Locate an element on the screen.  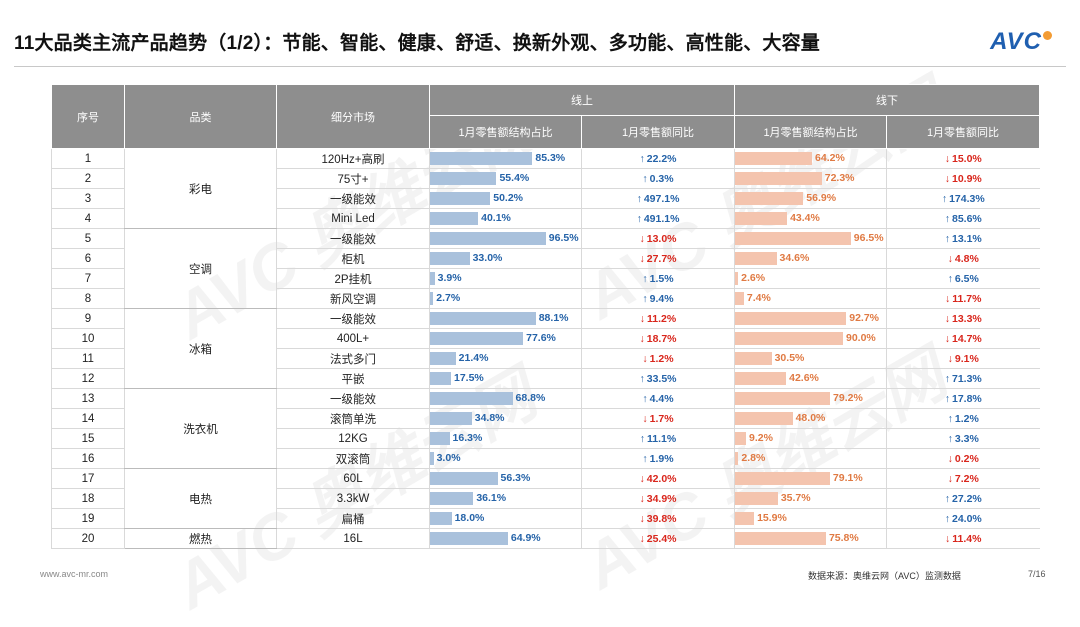
off-share-bar-wrap: 15.9% is located at coordinates (810, 518).